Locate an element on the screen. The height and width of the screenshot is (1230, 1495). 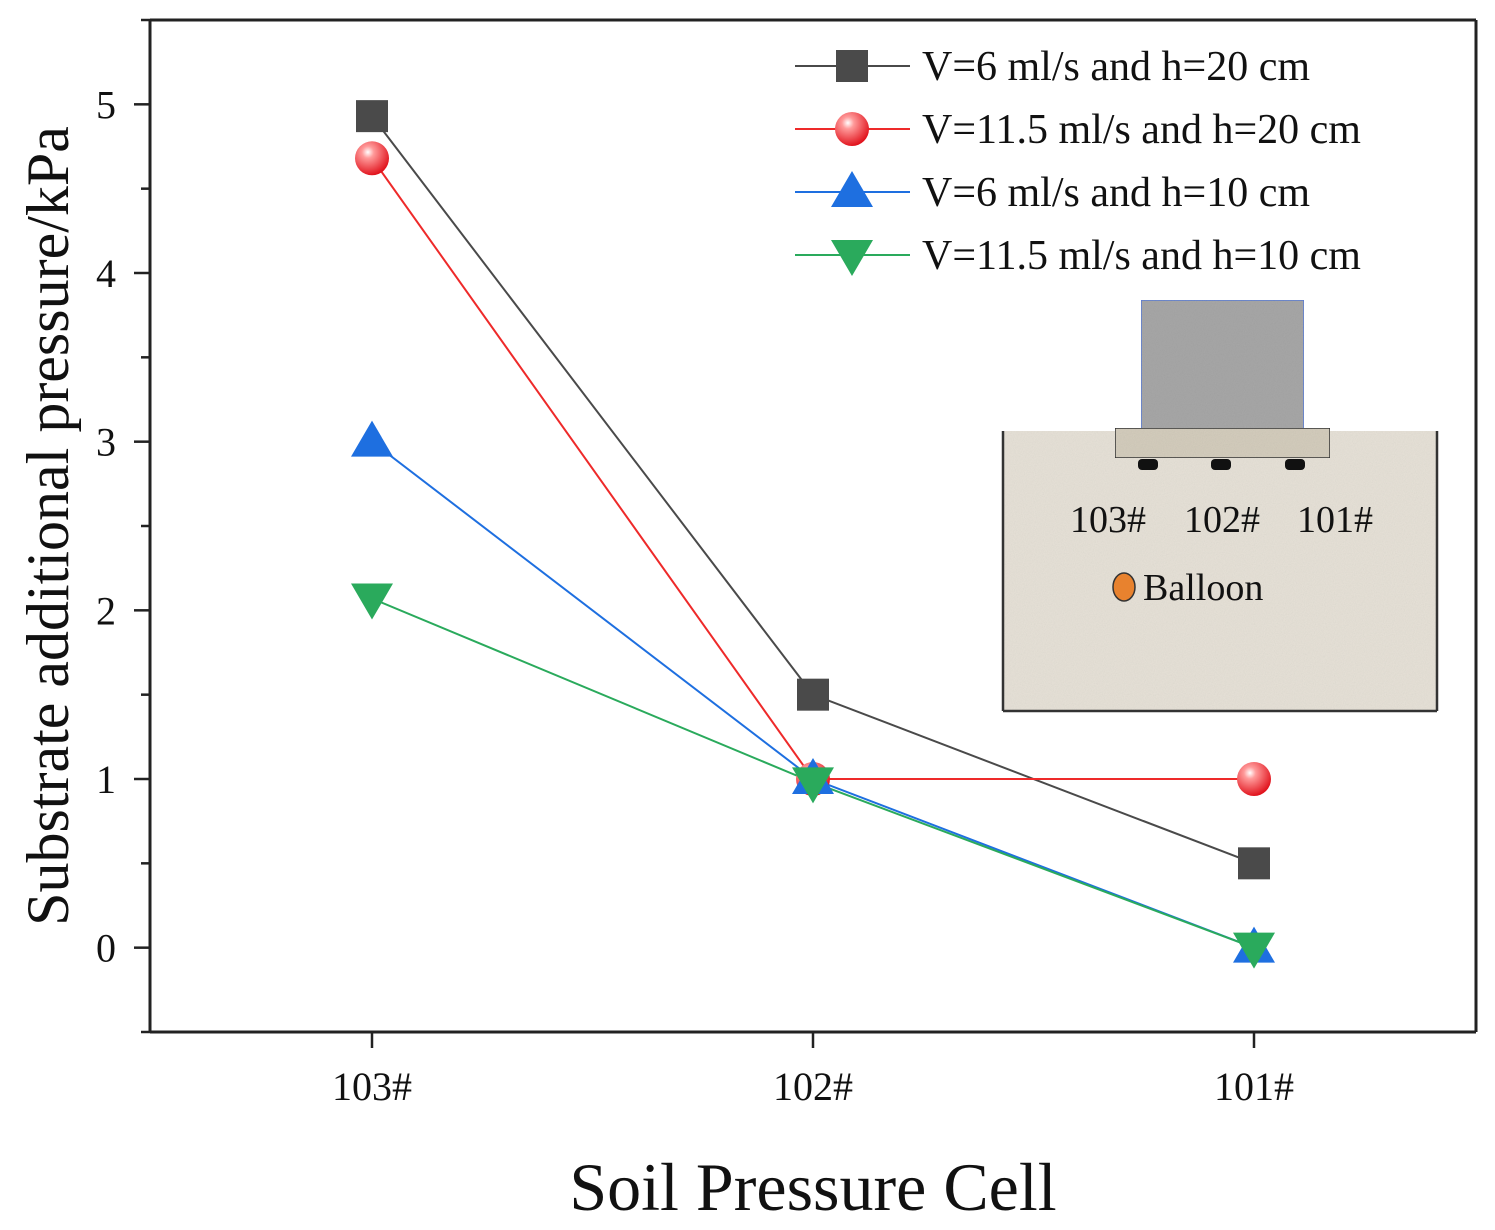
y-tick-label: 0 is located at coordinates (106, 948).